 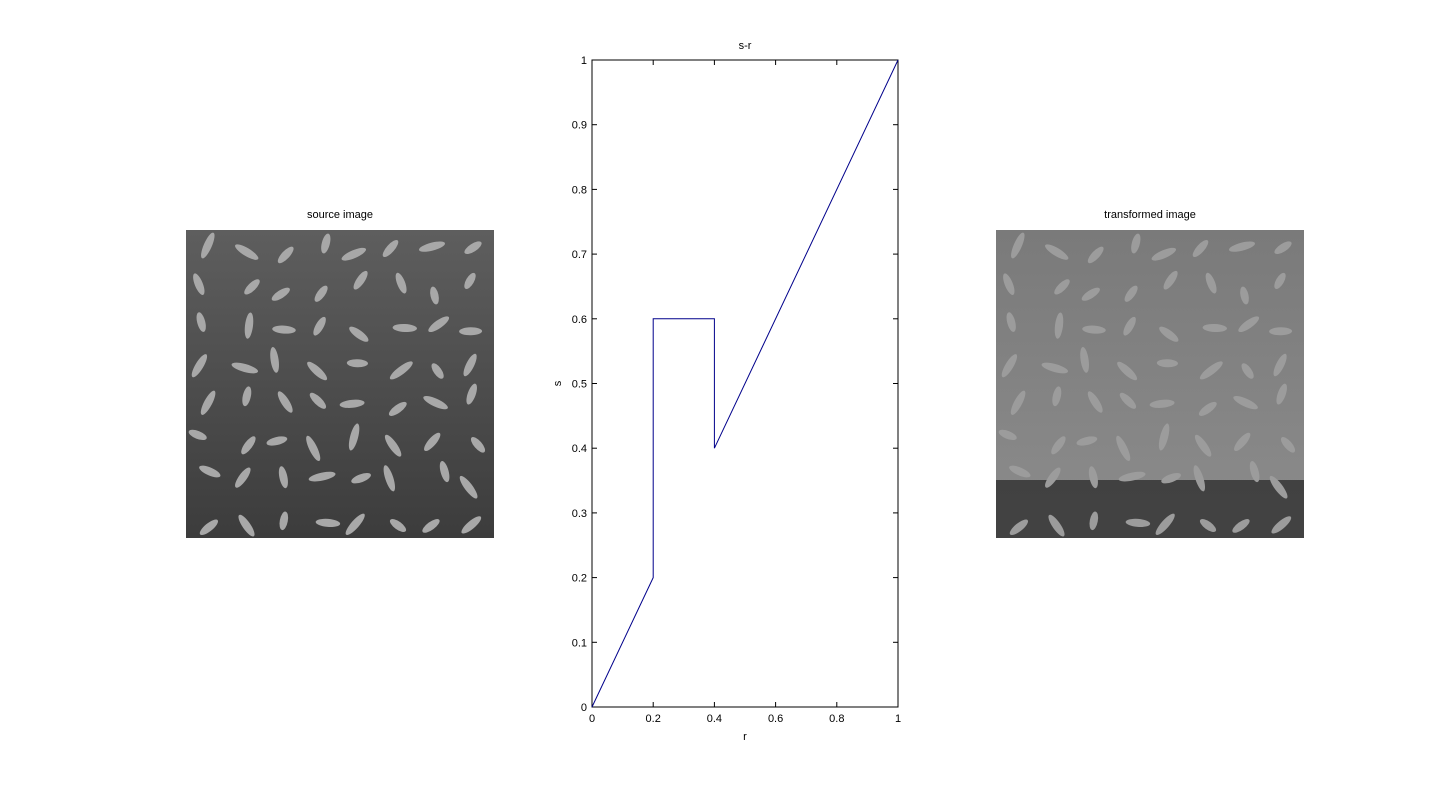 What do you see at coordinates (745, 46) in the screenshot?
I see `chart-title: s-r` at bounding box center [745, 46].